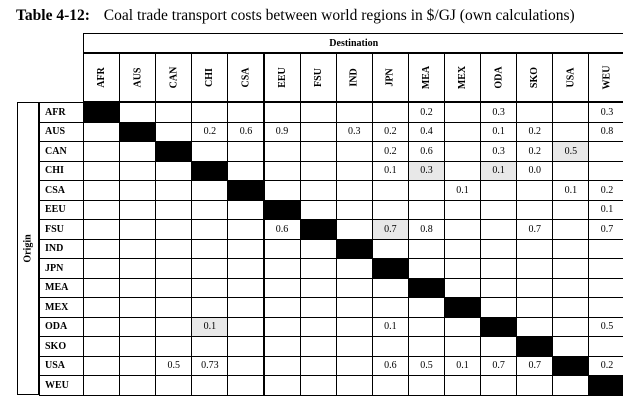 The width and height of the screenshot is (623, 401). What do you see at coordinates (28, 248) in the screenshot?
I see `origin-header: Origin` at bounding box center [28, 248].